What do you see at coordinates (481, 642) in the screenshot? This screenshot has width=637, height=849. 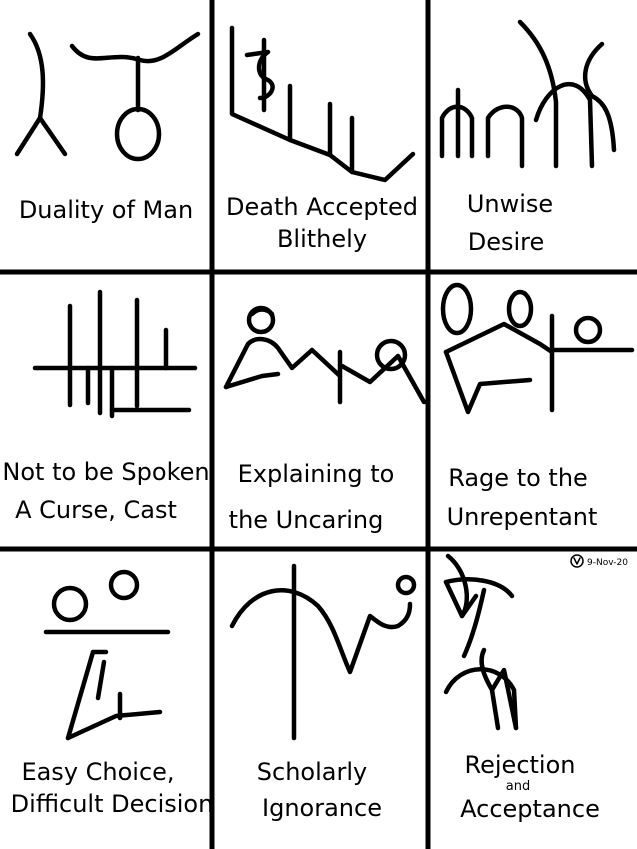 I see `glyph-rejection` at bounding box center [481, 642].